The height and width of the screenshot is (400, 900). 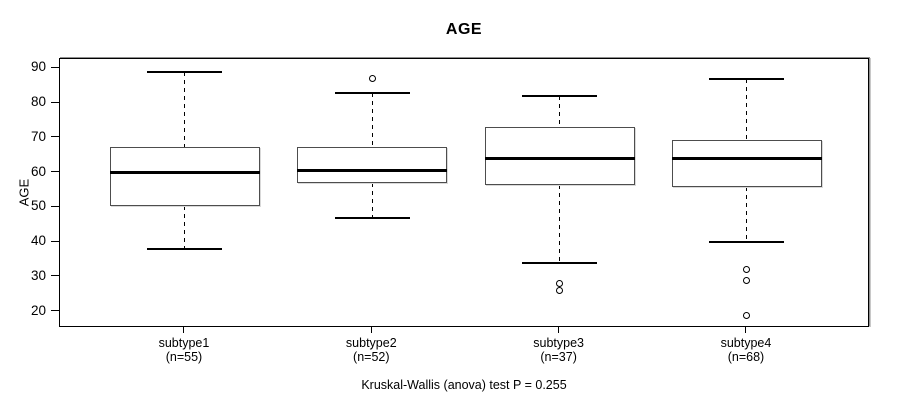 What do you see at coordinates (746, 343) in the screenshot?
I see `x-axis-label-name: subtype4` at bounding box center [746, 343].